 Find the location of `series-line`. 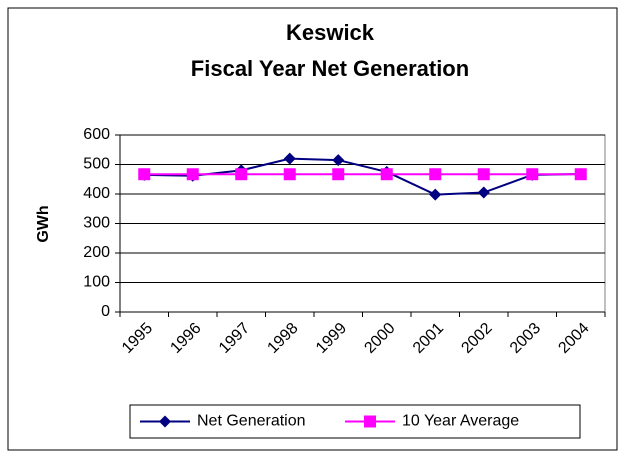

series-line is located at coordinates (362, 176).